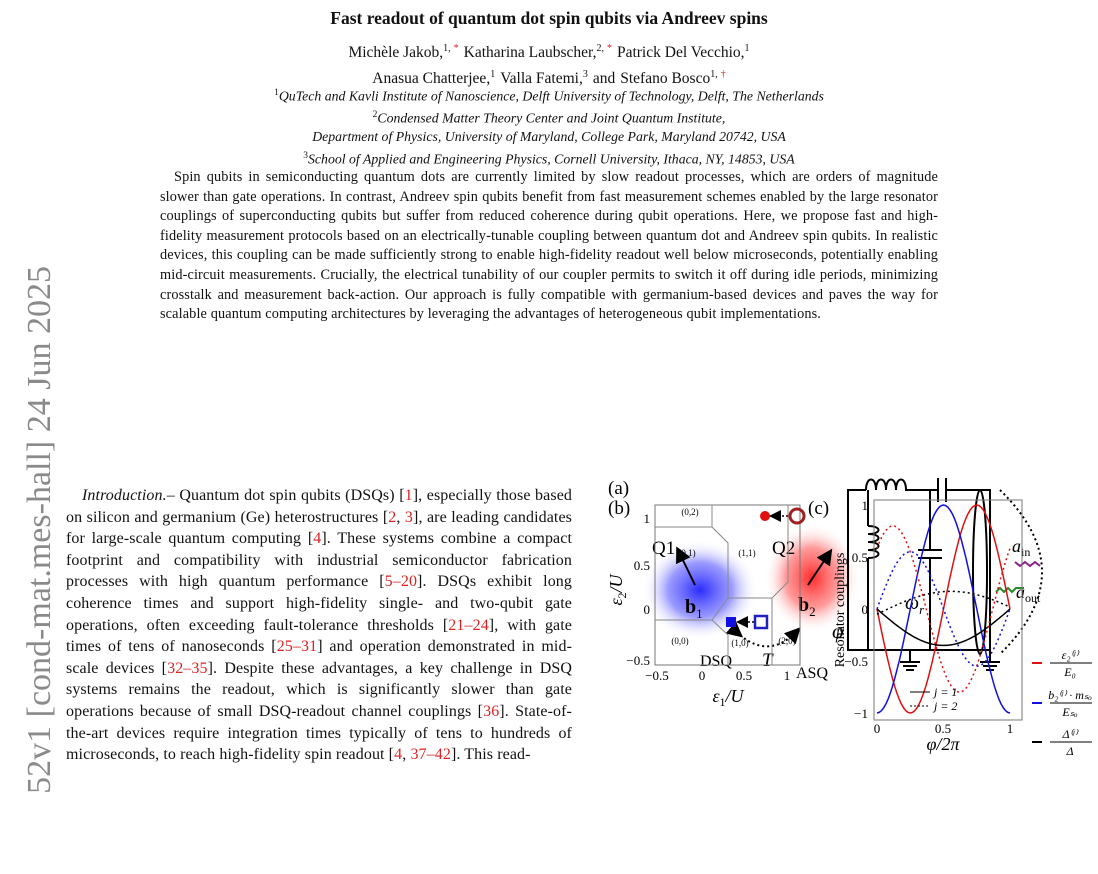  I want to click on affiliation-marker: 2, *, so click(604, 48).